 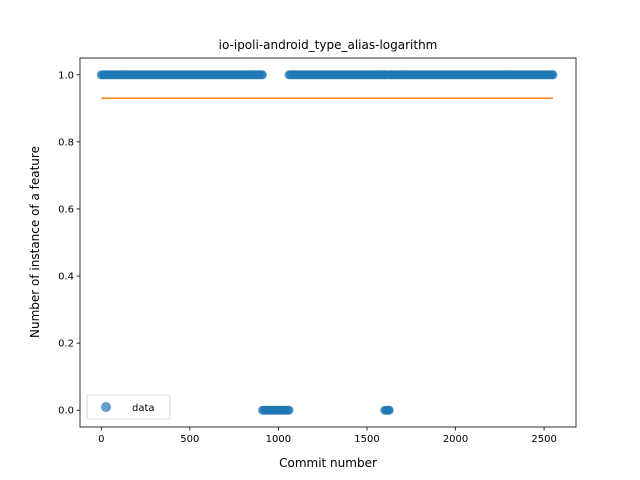 I want to click on x-tick-label: 0, so click(x=101, y=439).